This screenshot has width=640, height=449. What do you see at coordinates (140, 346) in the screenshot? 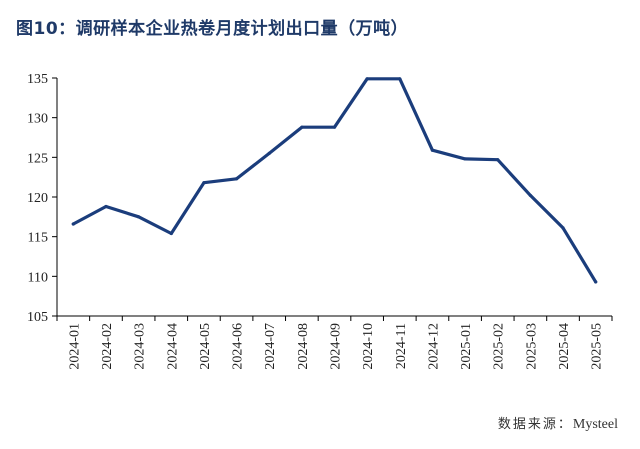
I see `x-tick-label: 2024-03` at bounding box center [140, 346].